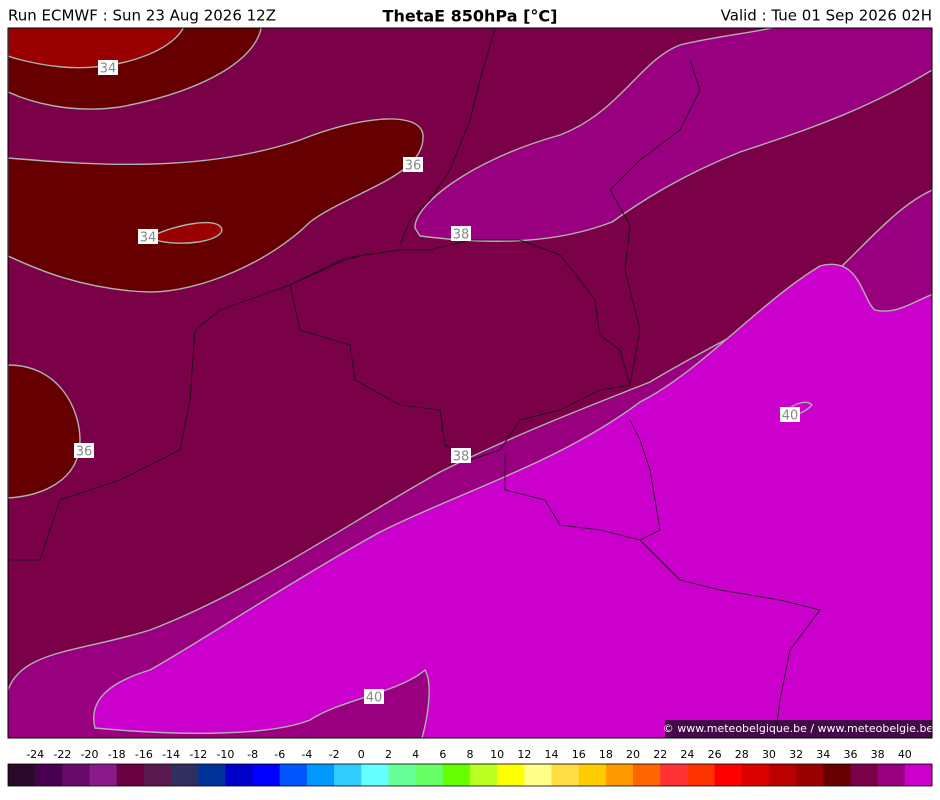 The image size is (940, 800). What do you see at coordinates (117, 754) in the screenshot?
I see `colorbar-tick-label: -18` at bounding box center [117, 754].